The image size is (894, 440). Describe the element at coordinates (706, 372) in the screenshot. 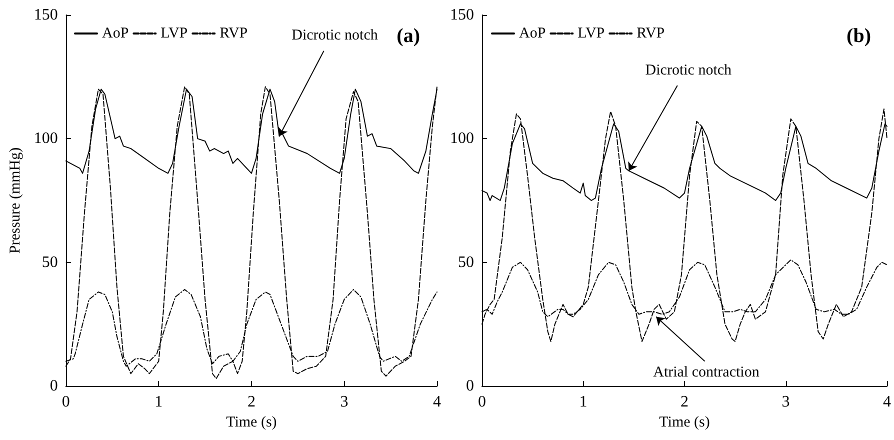

I see `annotation: Atrial contraction` at that location.